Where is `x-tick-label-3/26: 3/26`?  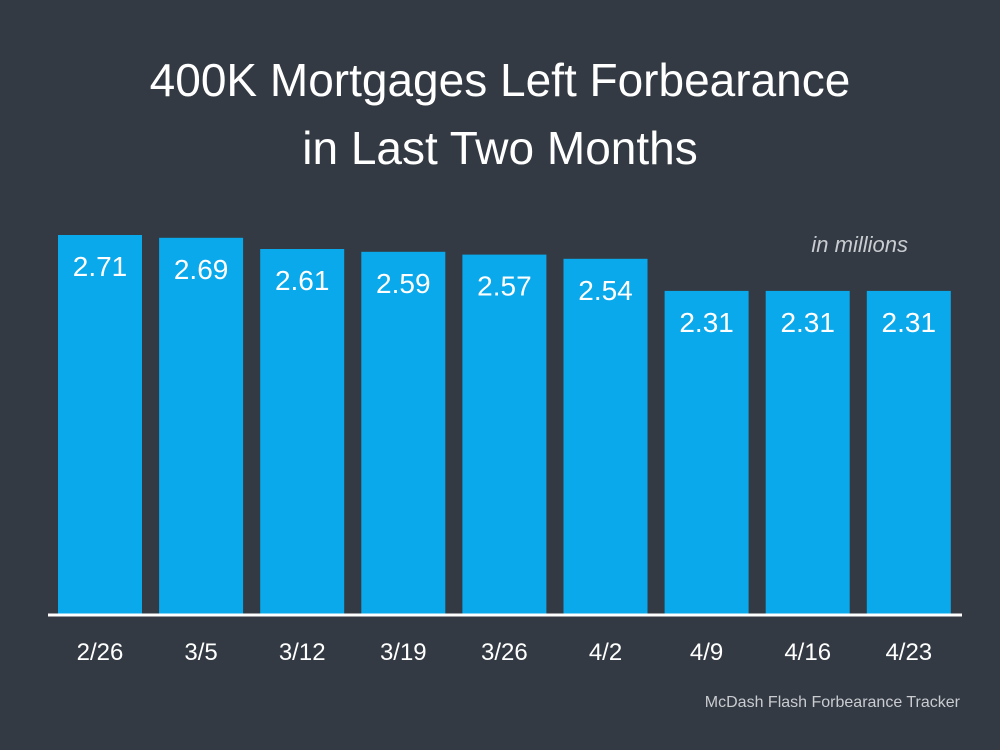
x-tick-label-3/26: 3/26 is located at coordinates (504, 652).